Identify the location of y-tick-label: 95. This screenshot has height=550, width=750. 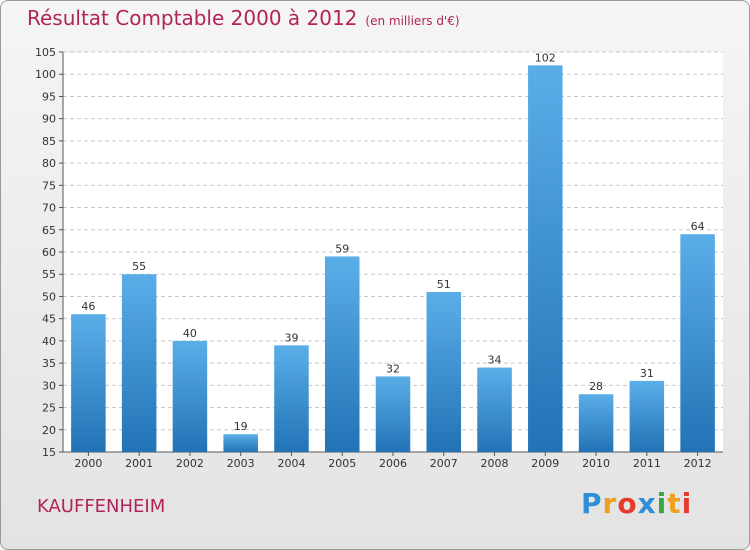
(49, 96).